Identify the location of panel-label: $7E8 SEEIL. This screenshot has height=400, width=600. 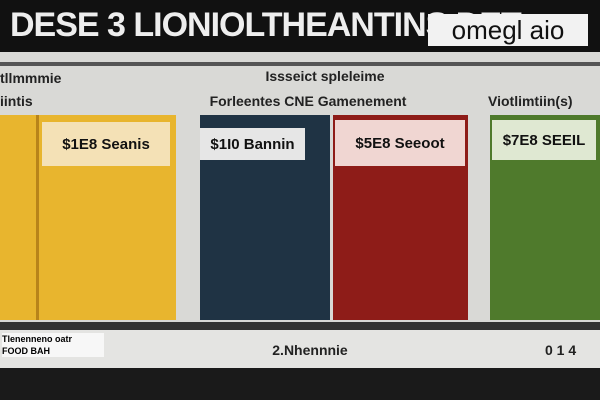
(544, 140).